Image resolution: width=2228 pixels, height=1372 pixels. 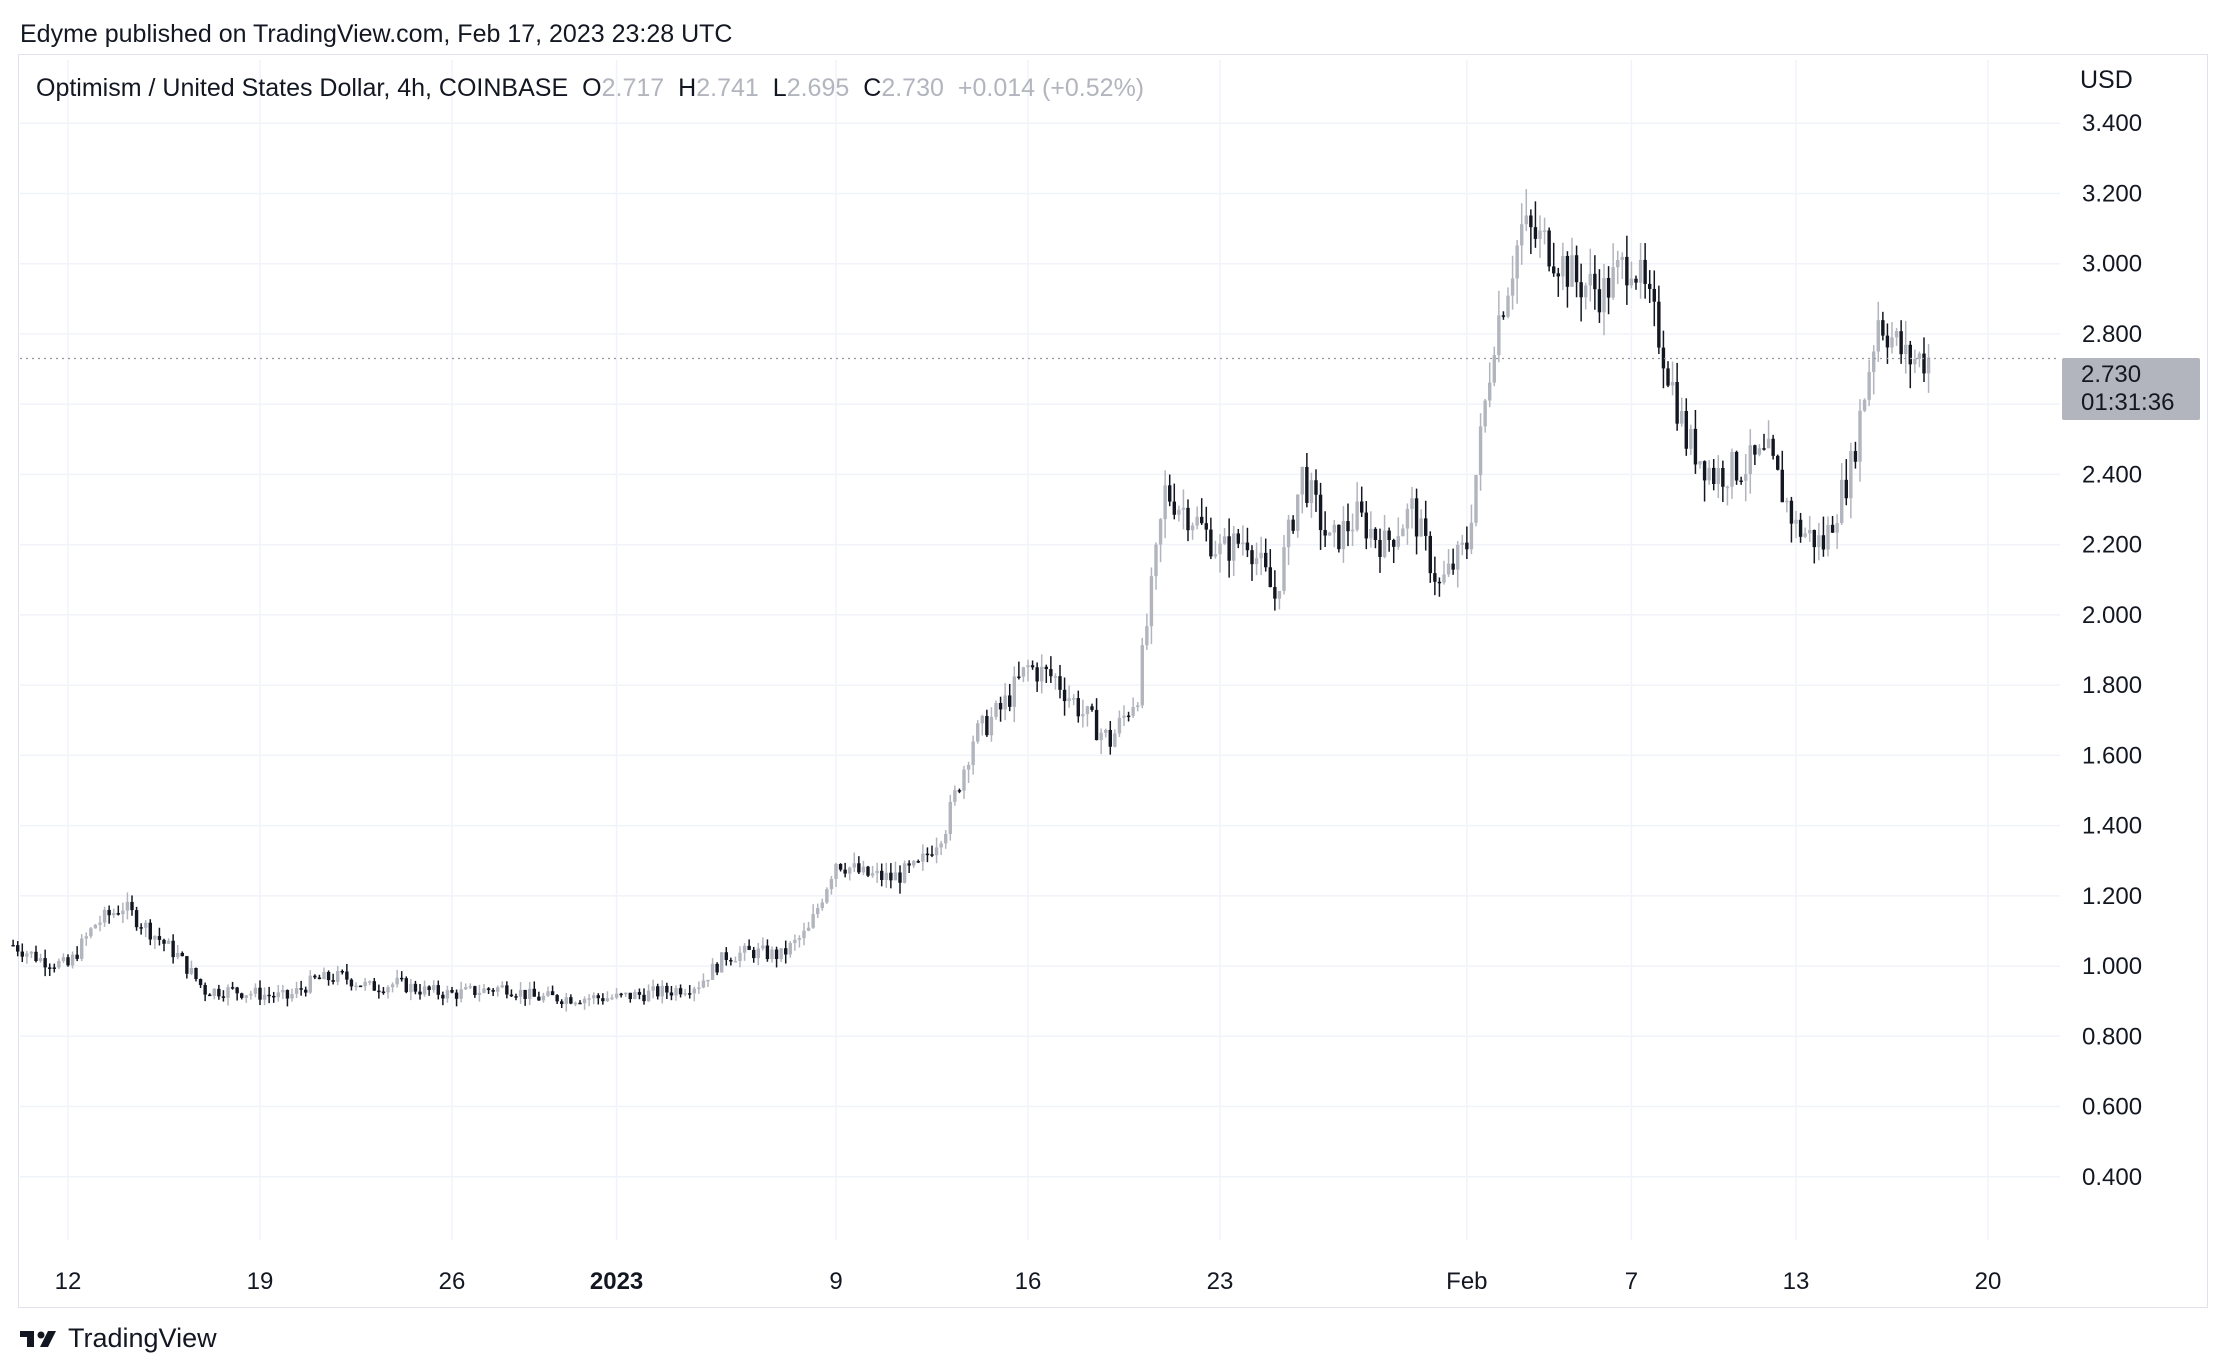 I want to click on y-tick-label: 3.000, so click(x=2112, y=264).